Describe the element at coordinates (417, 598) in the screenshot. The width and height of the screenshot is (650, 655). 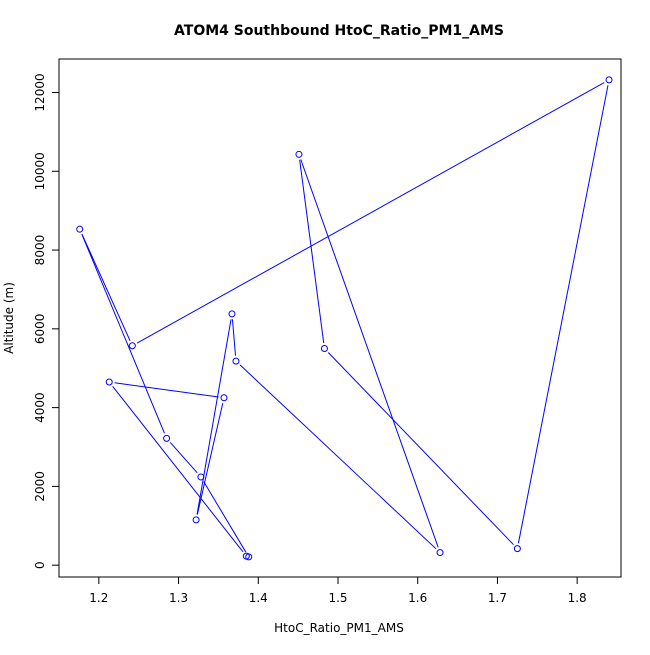
I see `x-tick-label: 1.6` at that location.